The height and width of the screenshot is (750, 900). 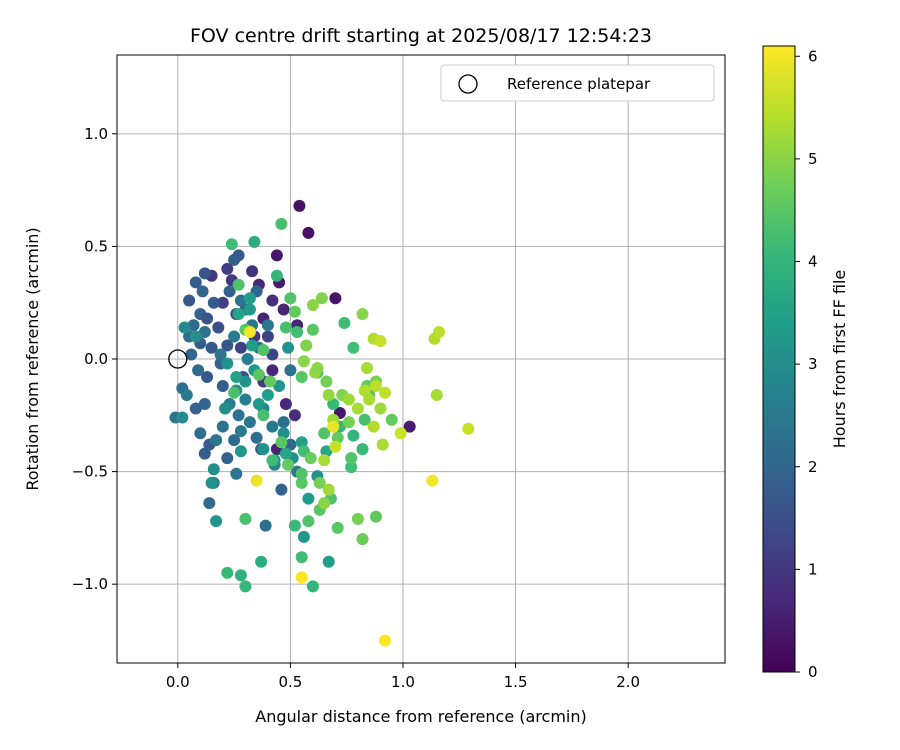 What do you see at coordinates (839, 359) in the screenshot?
I see `colorbar-label: Hours from first FF file` at bounding box center [839, 359].